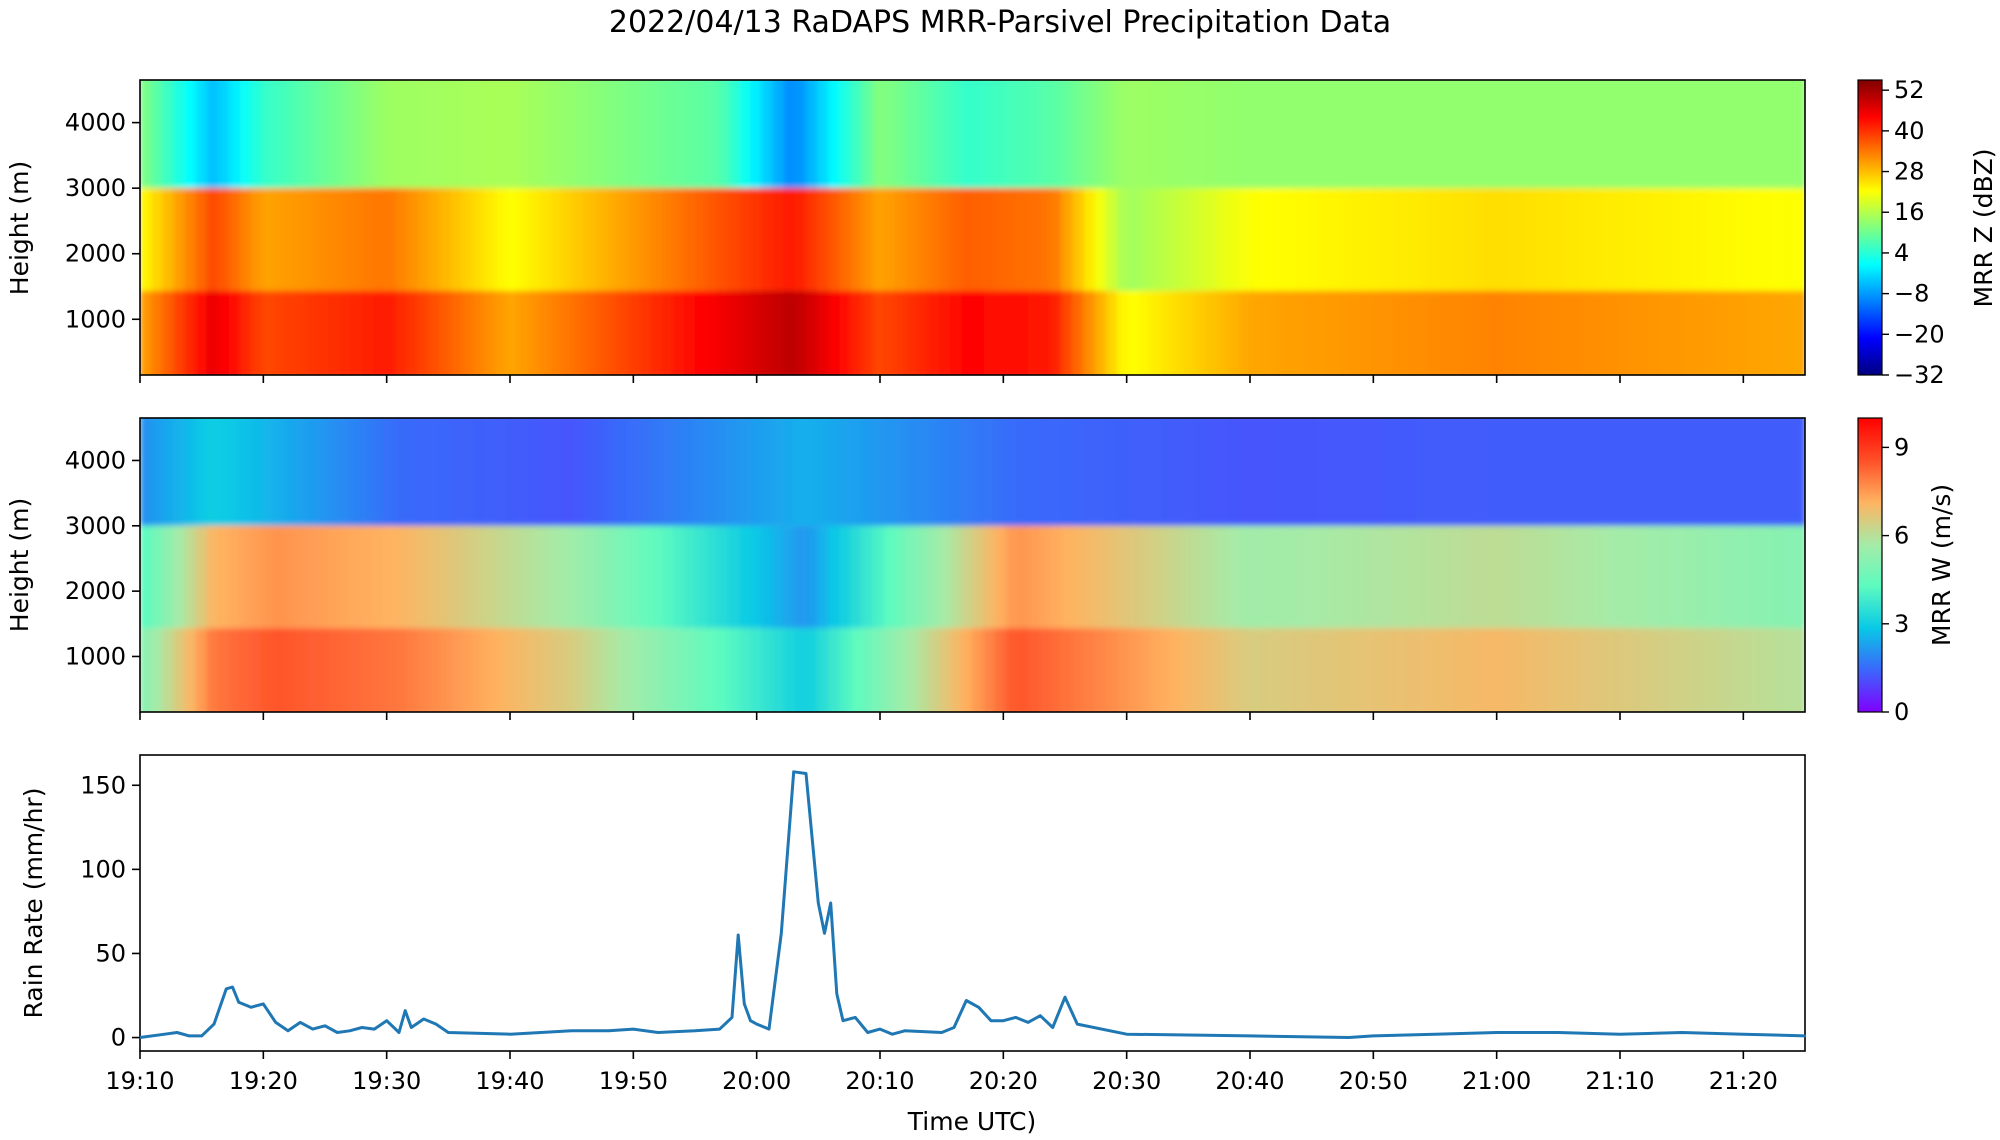  Describe the element at coordinates (102, 221) in the screenshot. I see `reflectivity-y-axis: 1000 2000 3000 4000` at that location.